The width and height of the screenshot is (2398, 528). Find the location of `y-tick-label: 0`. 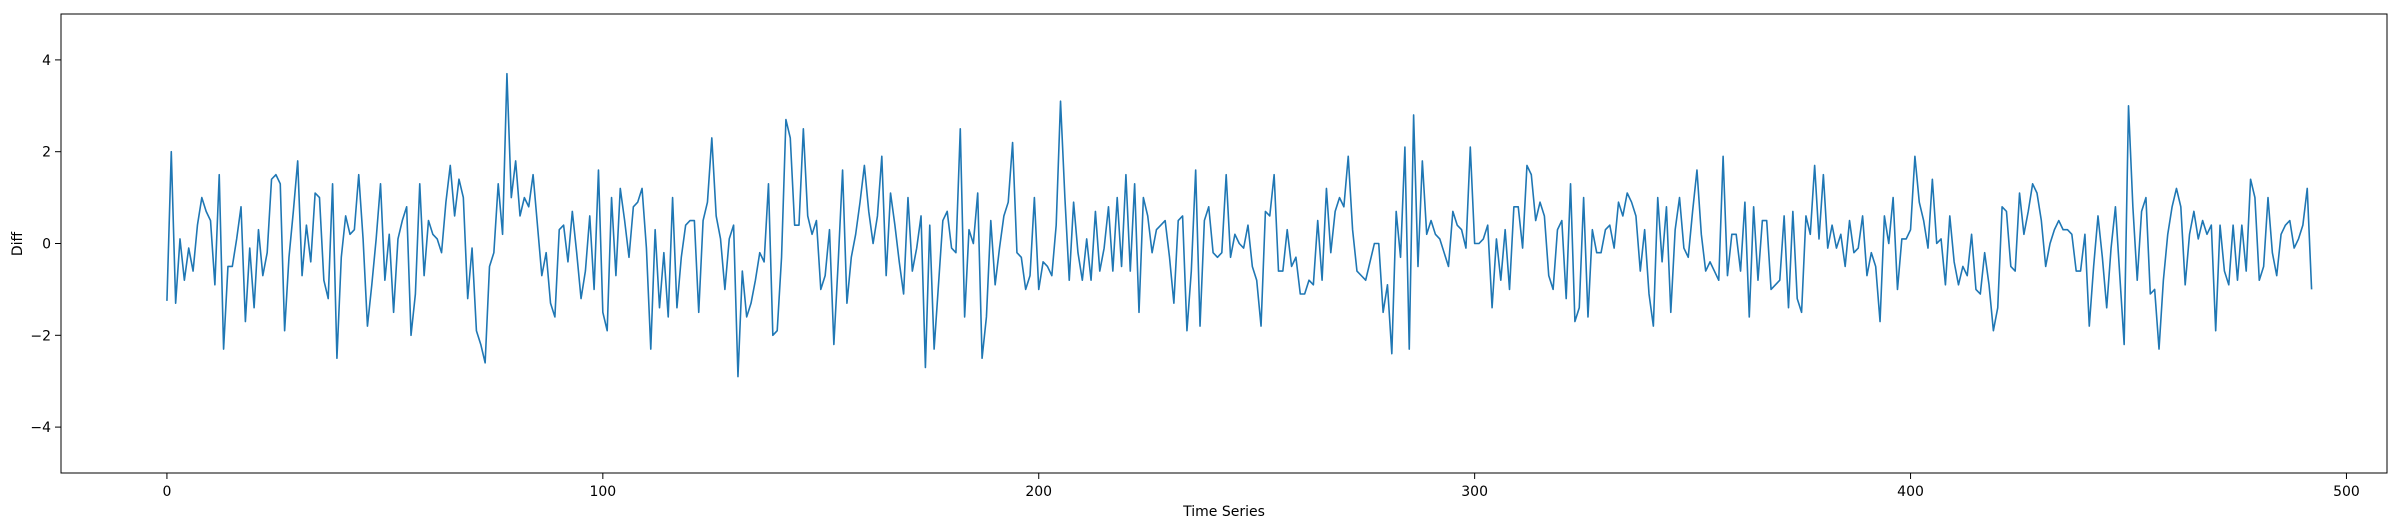

y-tick-label: 0 is located at coordinates (46, 245).